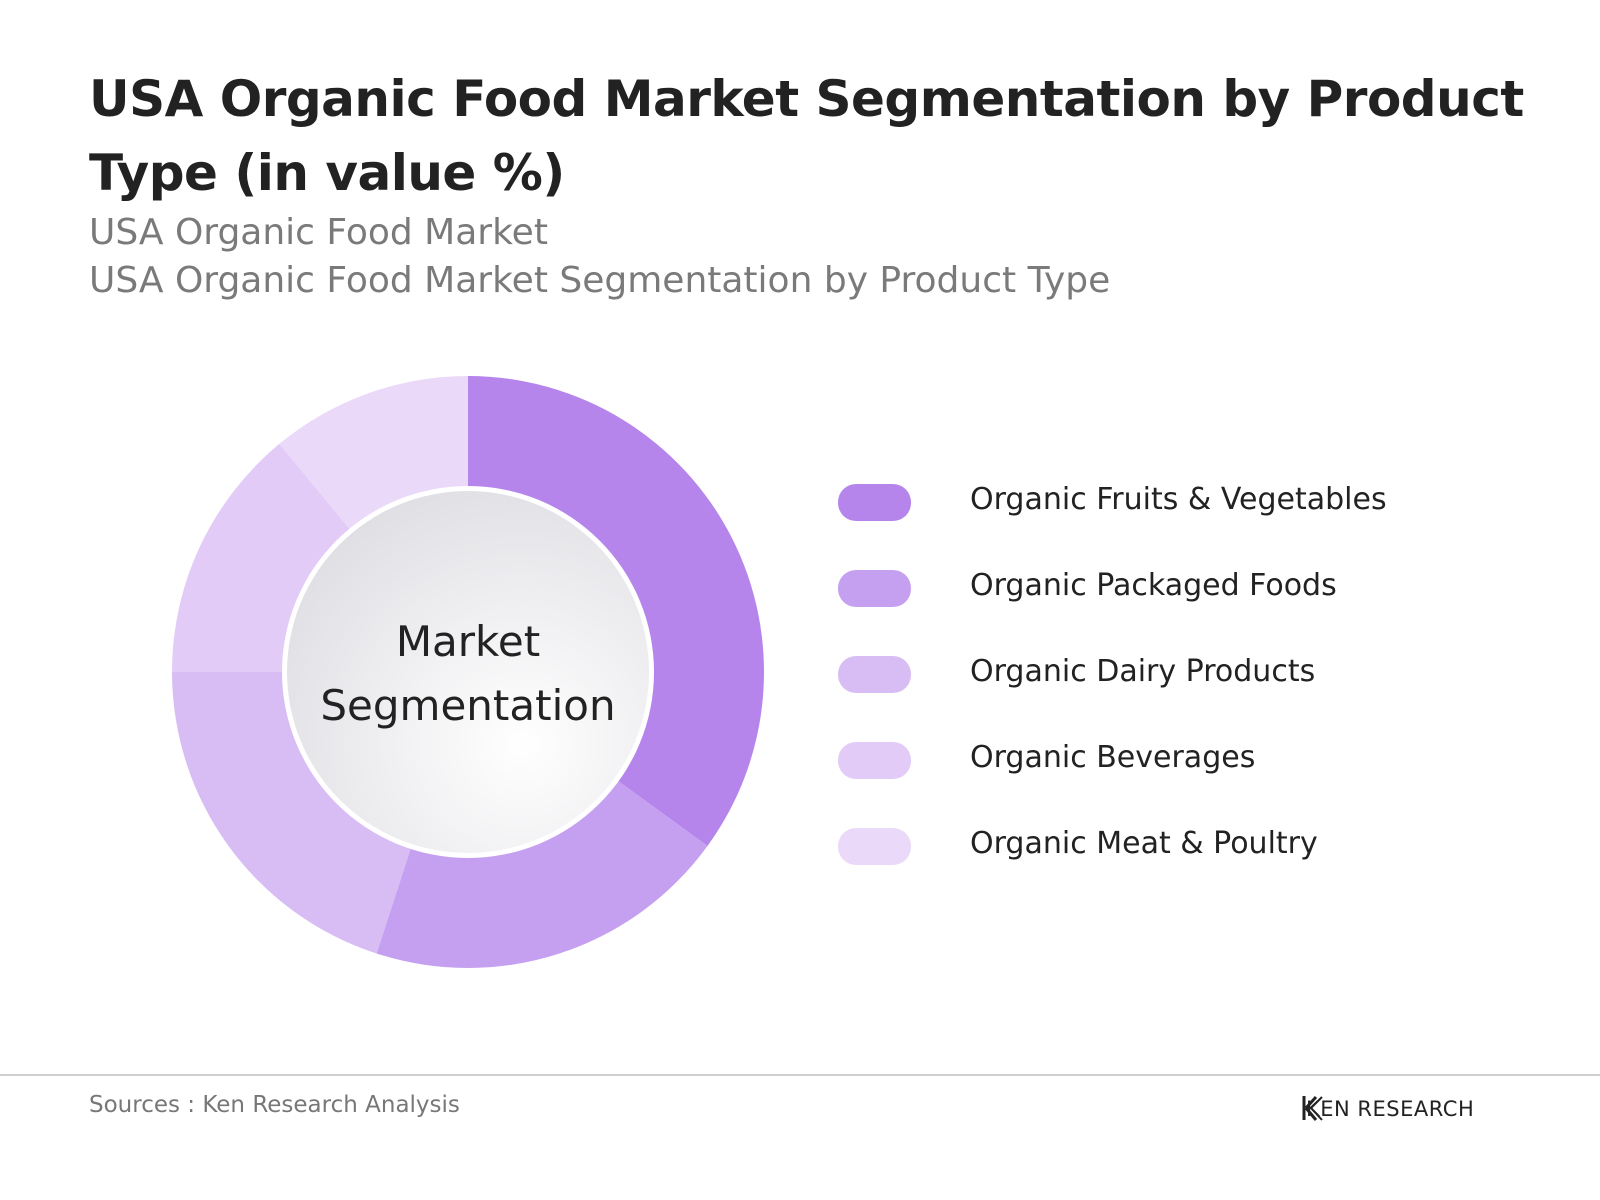 This screenshot has width=1600, height=1200. I want to click on ken-research-logo: KEN RESEARCH, so click(1388, 1109).